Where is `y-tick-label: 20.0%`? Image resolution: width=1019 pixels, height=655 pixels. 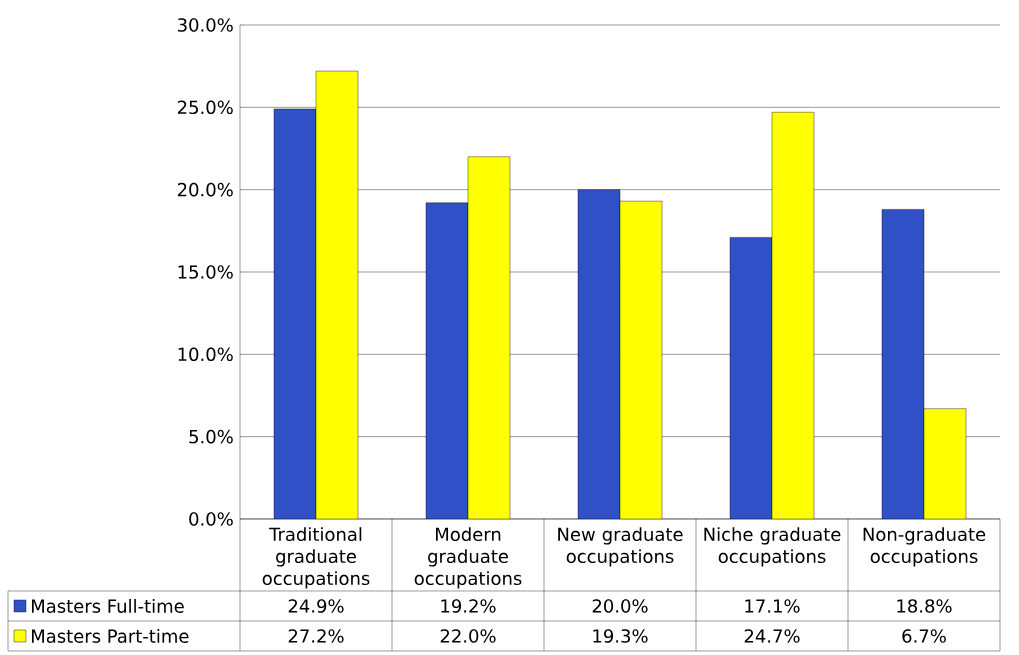 y-tick-label: 20.0% is located at coordinates (205, 189).